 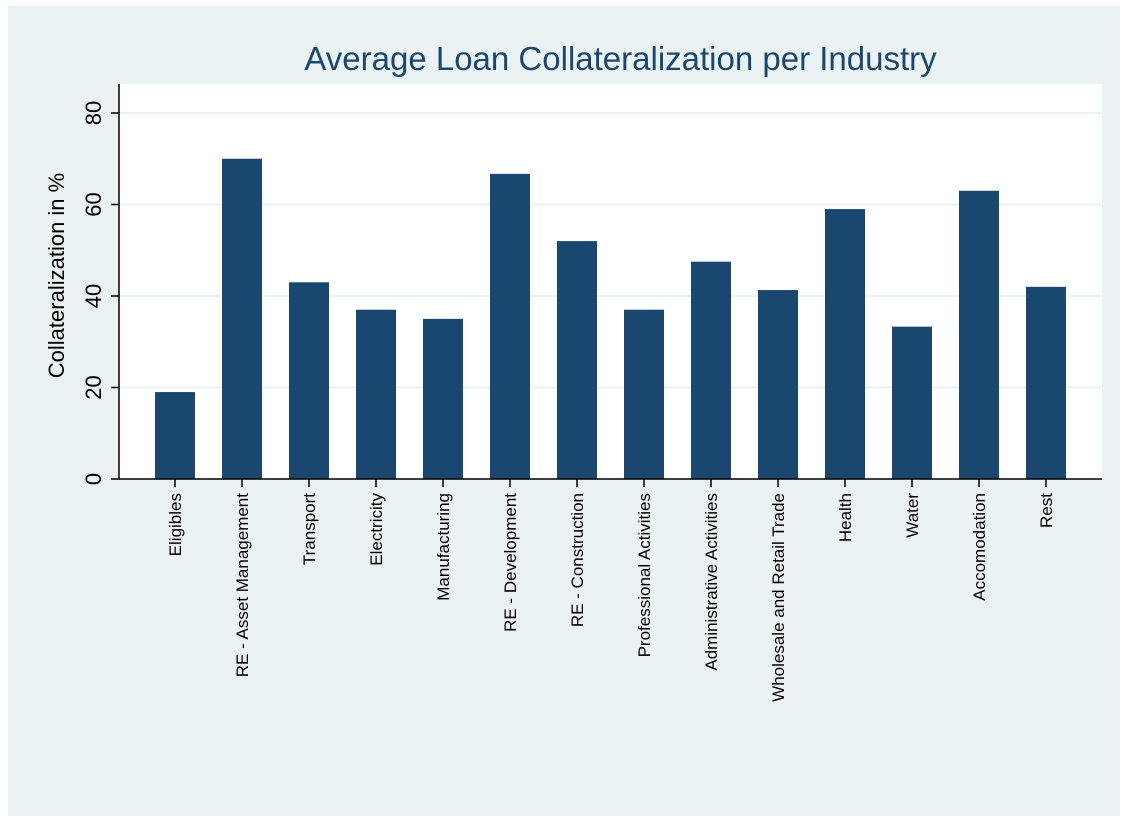 I want to click on y-axis-title: Collateralization in %, so click(x=56, y=275).